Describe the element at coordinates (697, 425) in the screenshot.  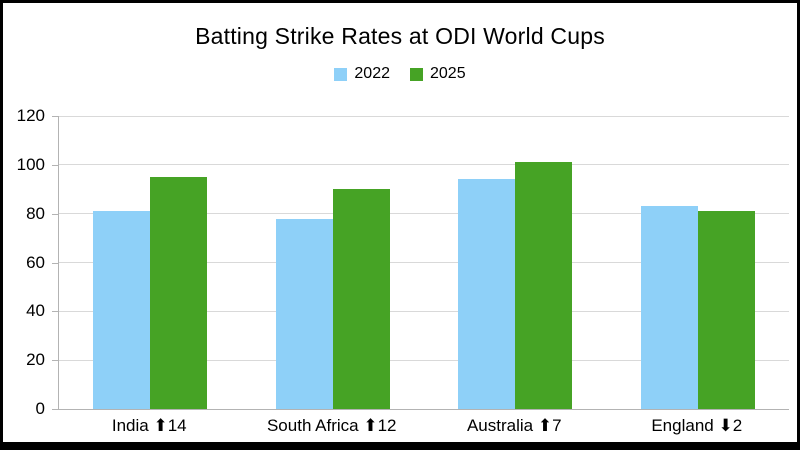
I see `x-axis-label: England ⬇2` at that location.